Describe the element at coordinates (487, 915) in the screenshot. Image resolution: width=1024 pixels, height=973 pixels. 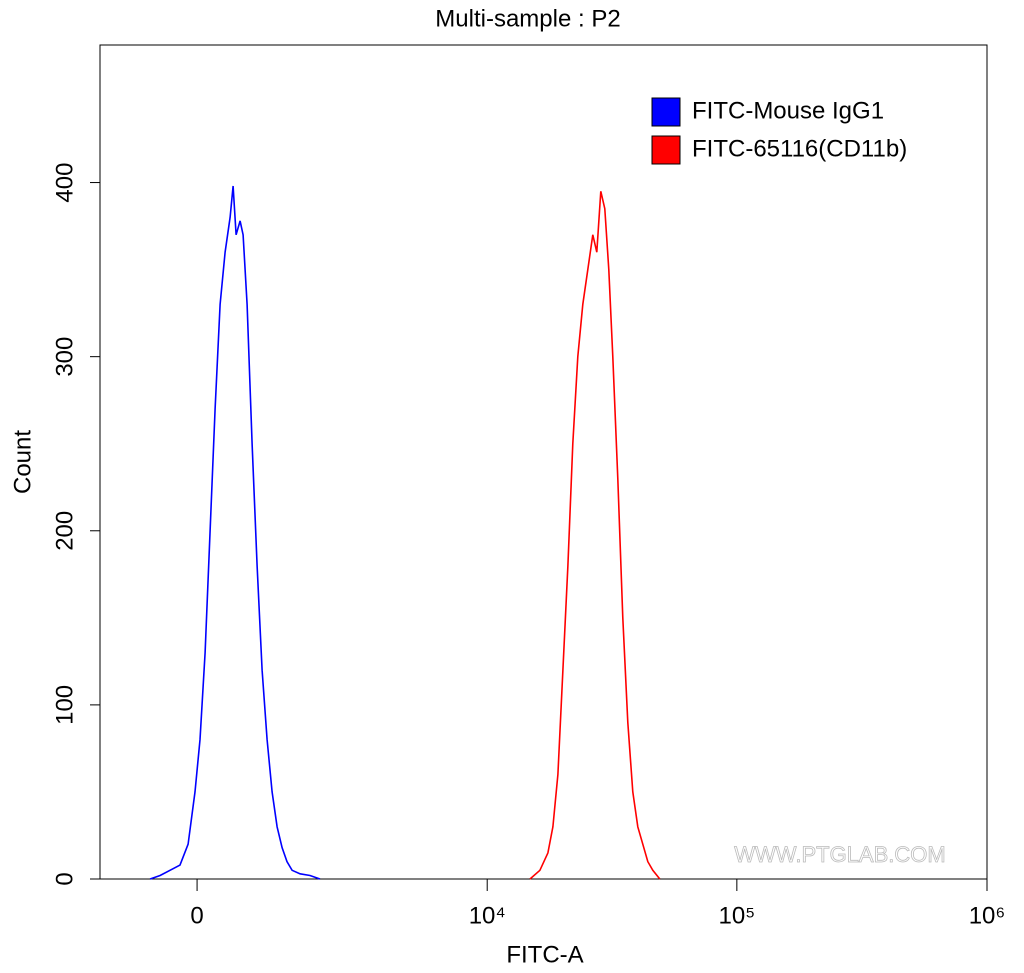
I see `x-tick-label: 10⁴` at that location.